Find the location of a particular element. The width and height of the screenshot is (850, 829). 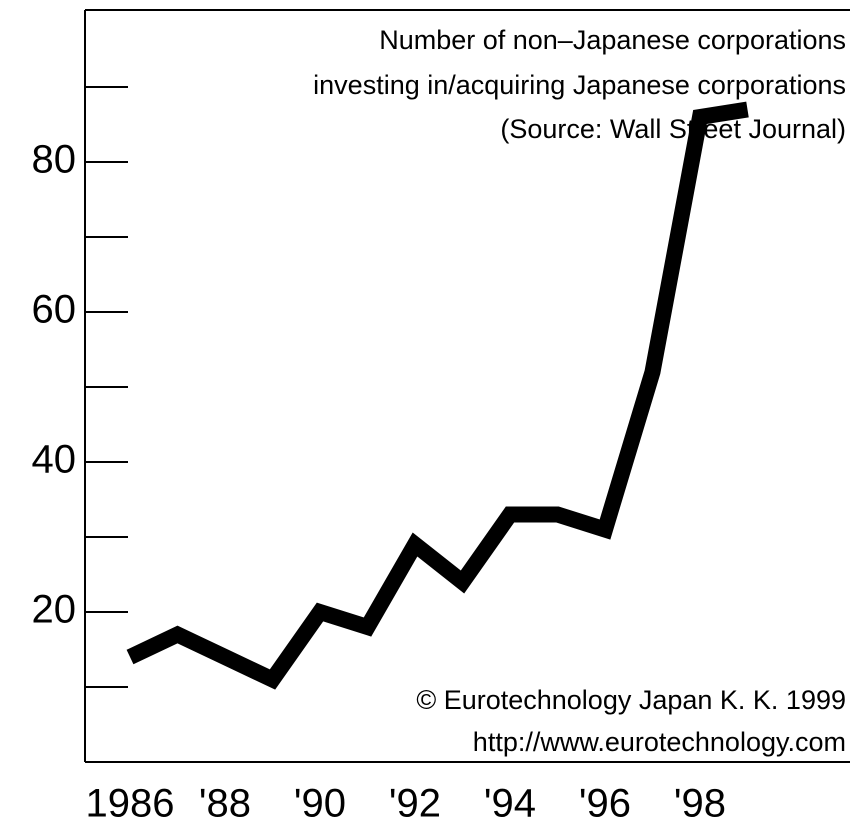

annotation: http://www.eurotechnology.com is located at coordinates (659, 742).